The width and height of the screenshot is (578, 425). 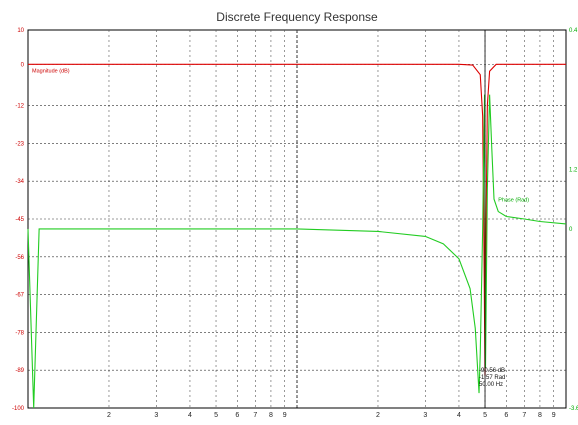 I want to click on y-left-tick-label: -56, so click(x=19, y=258).